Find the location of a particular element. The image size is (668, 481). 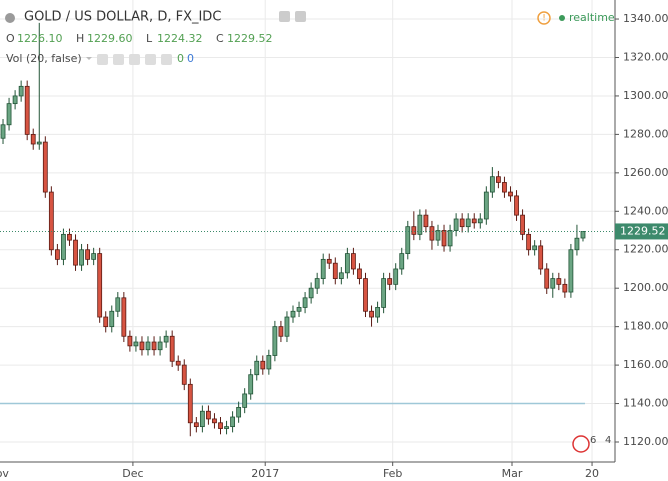

last-price-tag is located at coordinates (641, 231).